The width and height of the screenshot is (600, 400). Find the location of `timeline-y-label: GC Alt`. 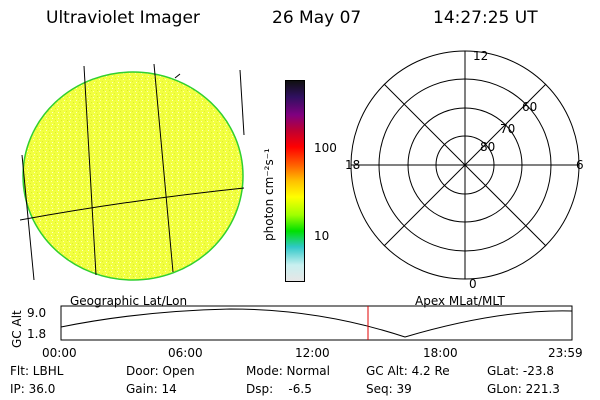

timeline-y-label: GC Alt is located at coordinates (17, 329).